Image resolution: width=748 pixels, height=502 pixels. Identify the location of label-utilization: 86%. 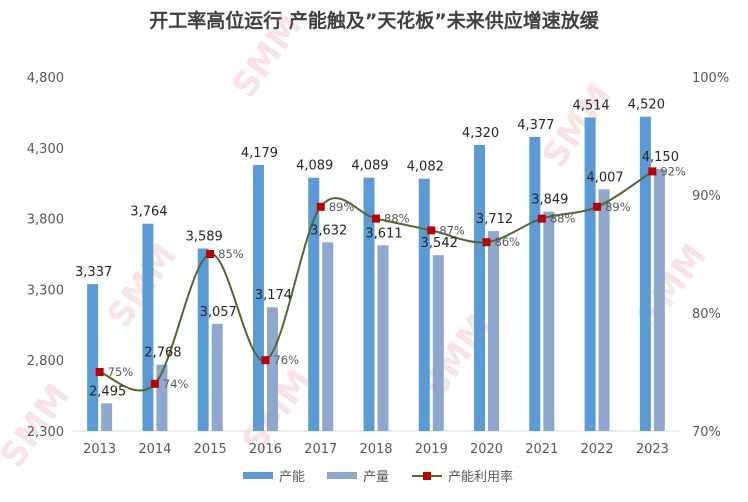
(508, 242).